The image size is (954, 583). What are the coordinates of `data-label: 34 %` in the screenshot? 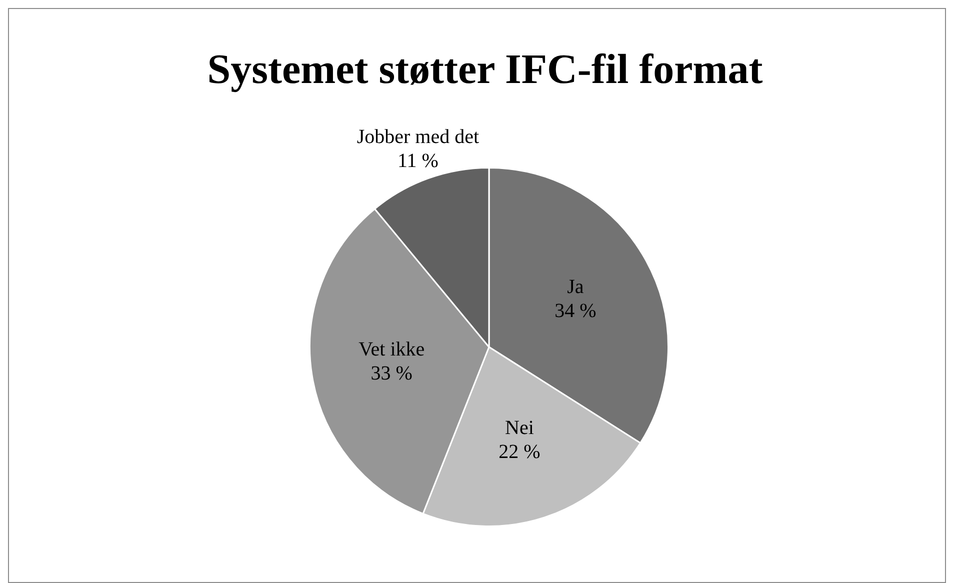 It's located at (575, 311).